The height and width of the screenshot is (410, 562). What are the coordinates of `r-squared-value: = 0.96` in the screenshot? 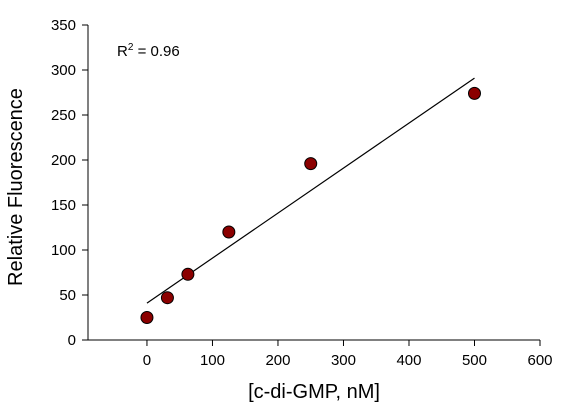 It's located at (156, 51).